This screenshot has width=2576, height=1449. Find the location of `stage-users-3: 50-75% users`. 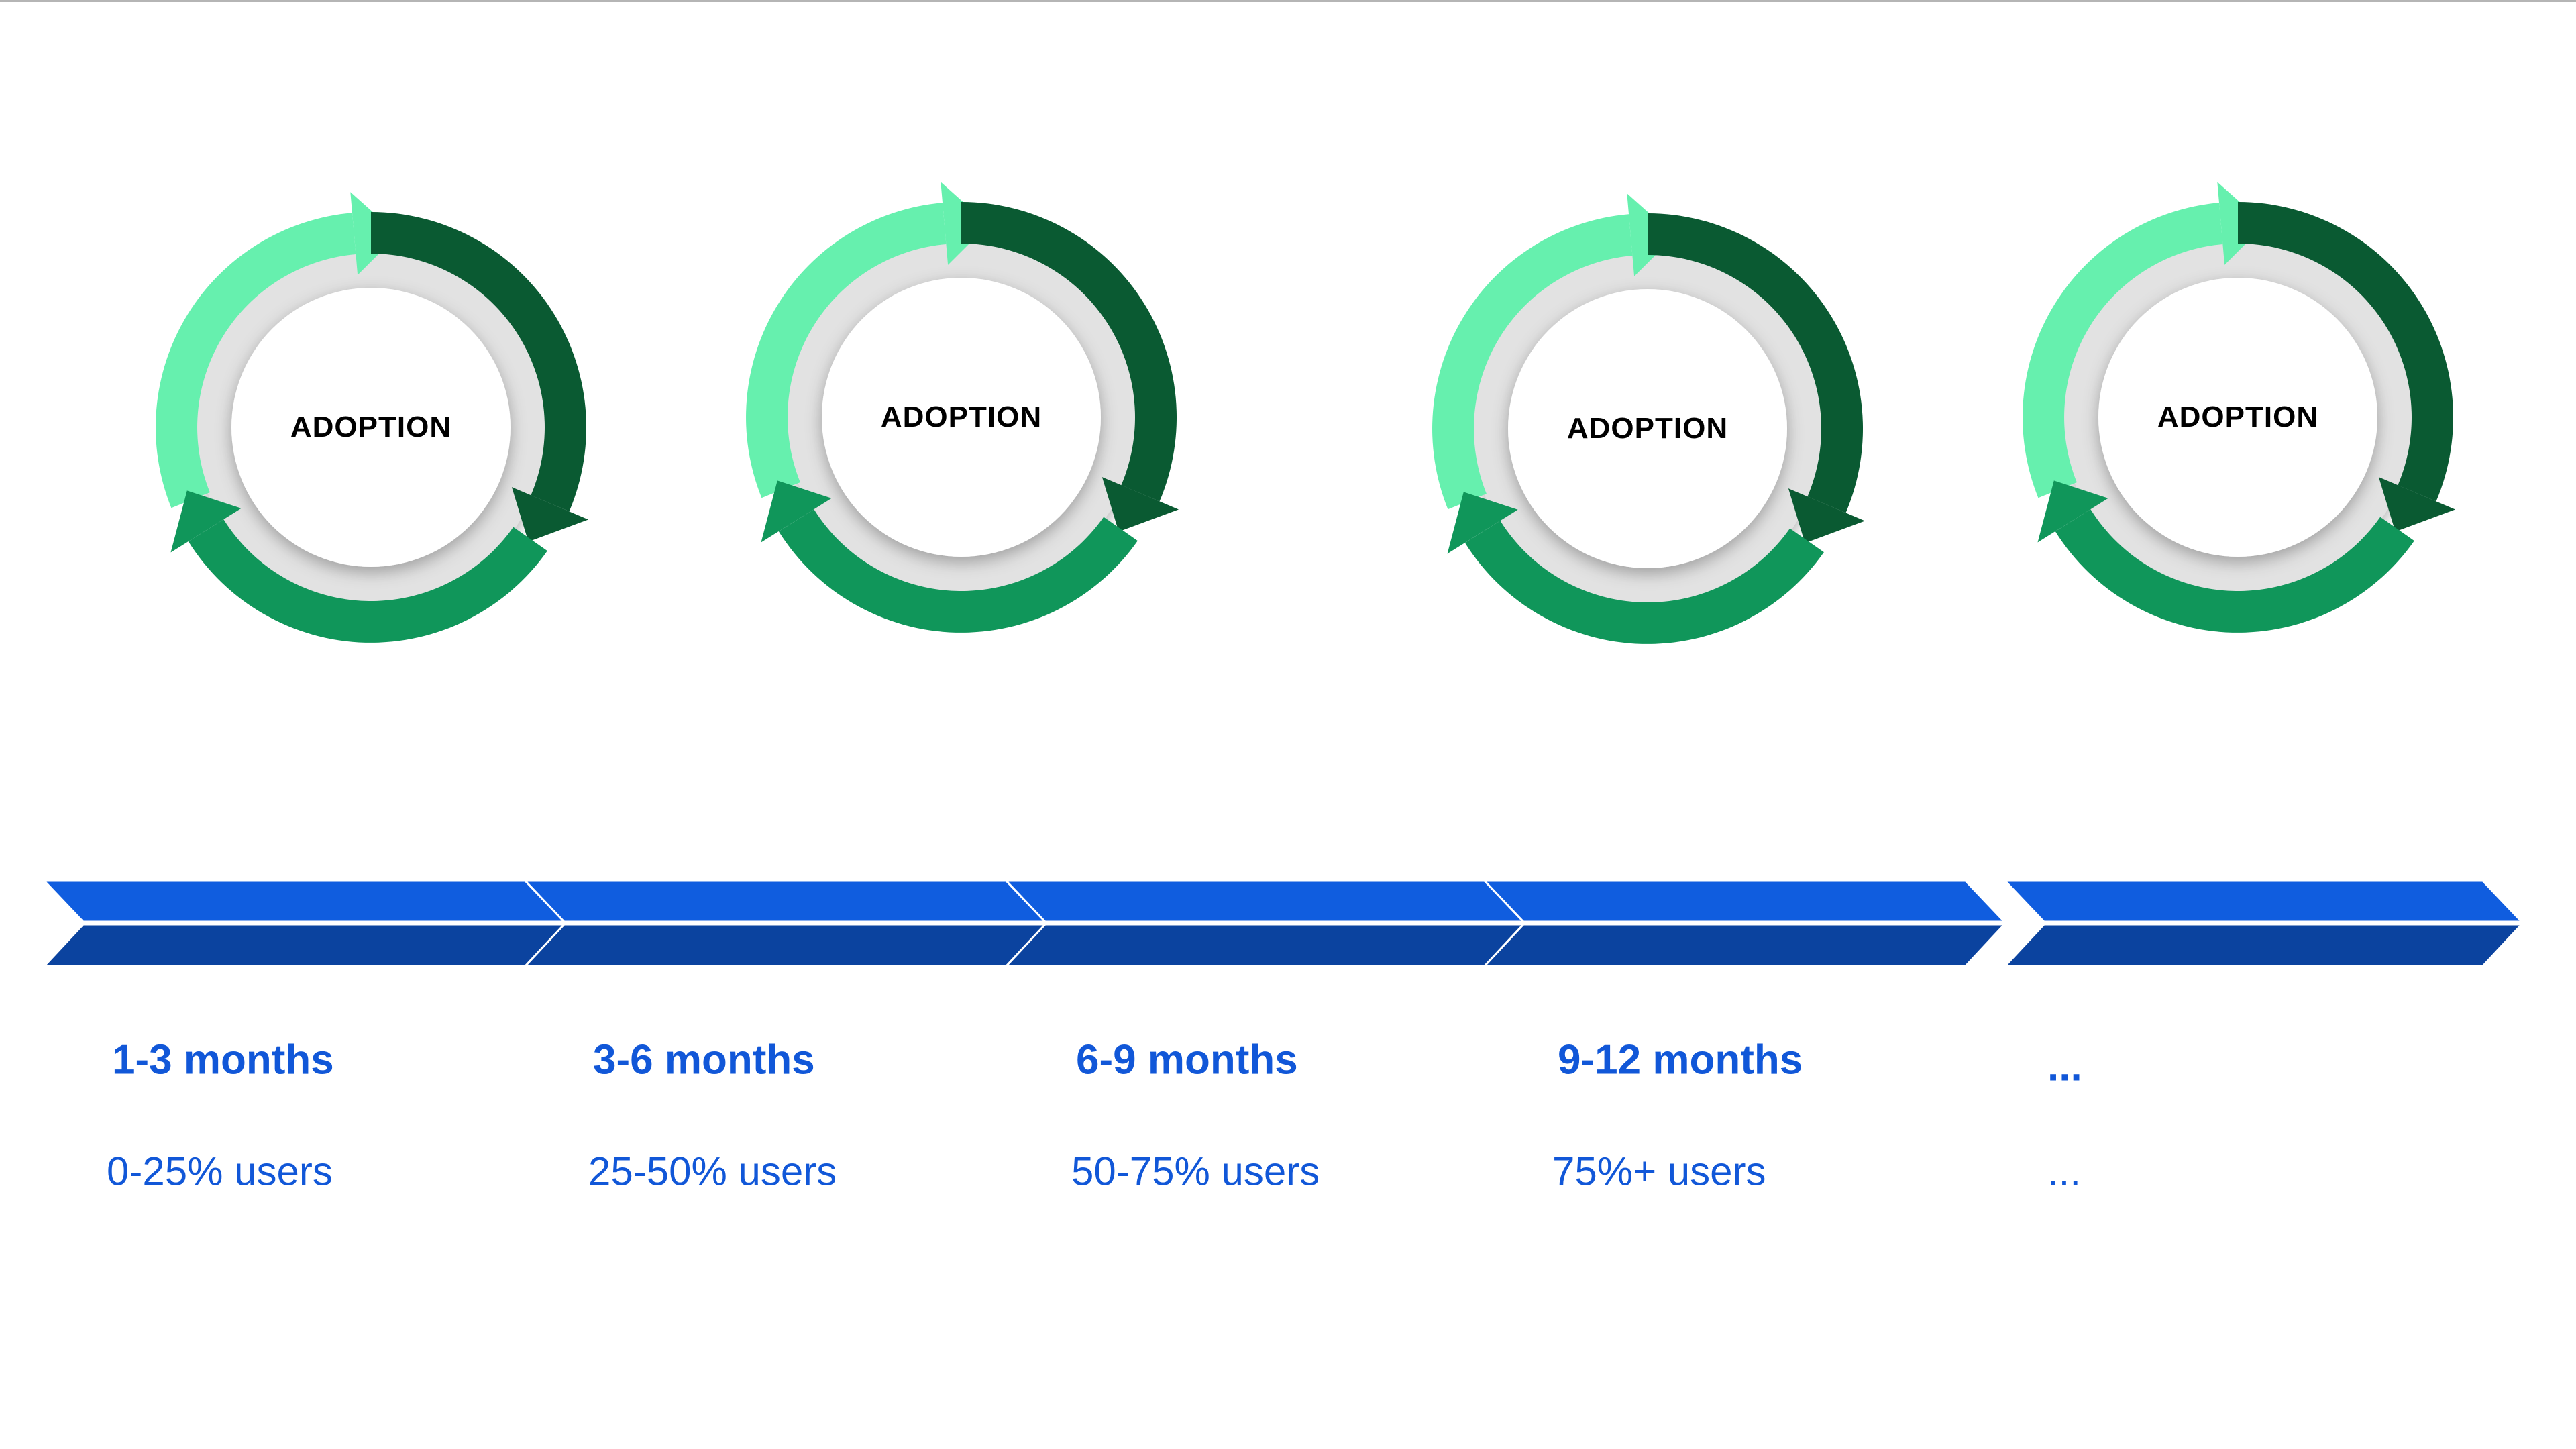

stage-users-3: 50-75% users is located at coordinates (1195, 1171).